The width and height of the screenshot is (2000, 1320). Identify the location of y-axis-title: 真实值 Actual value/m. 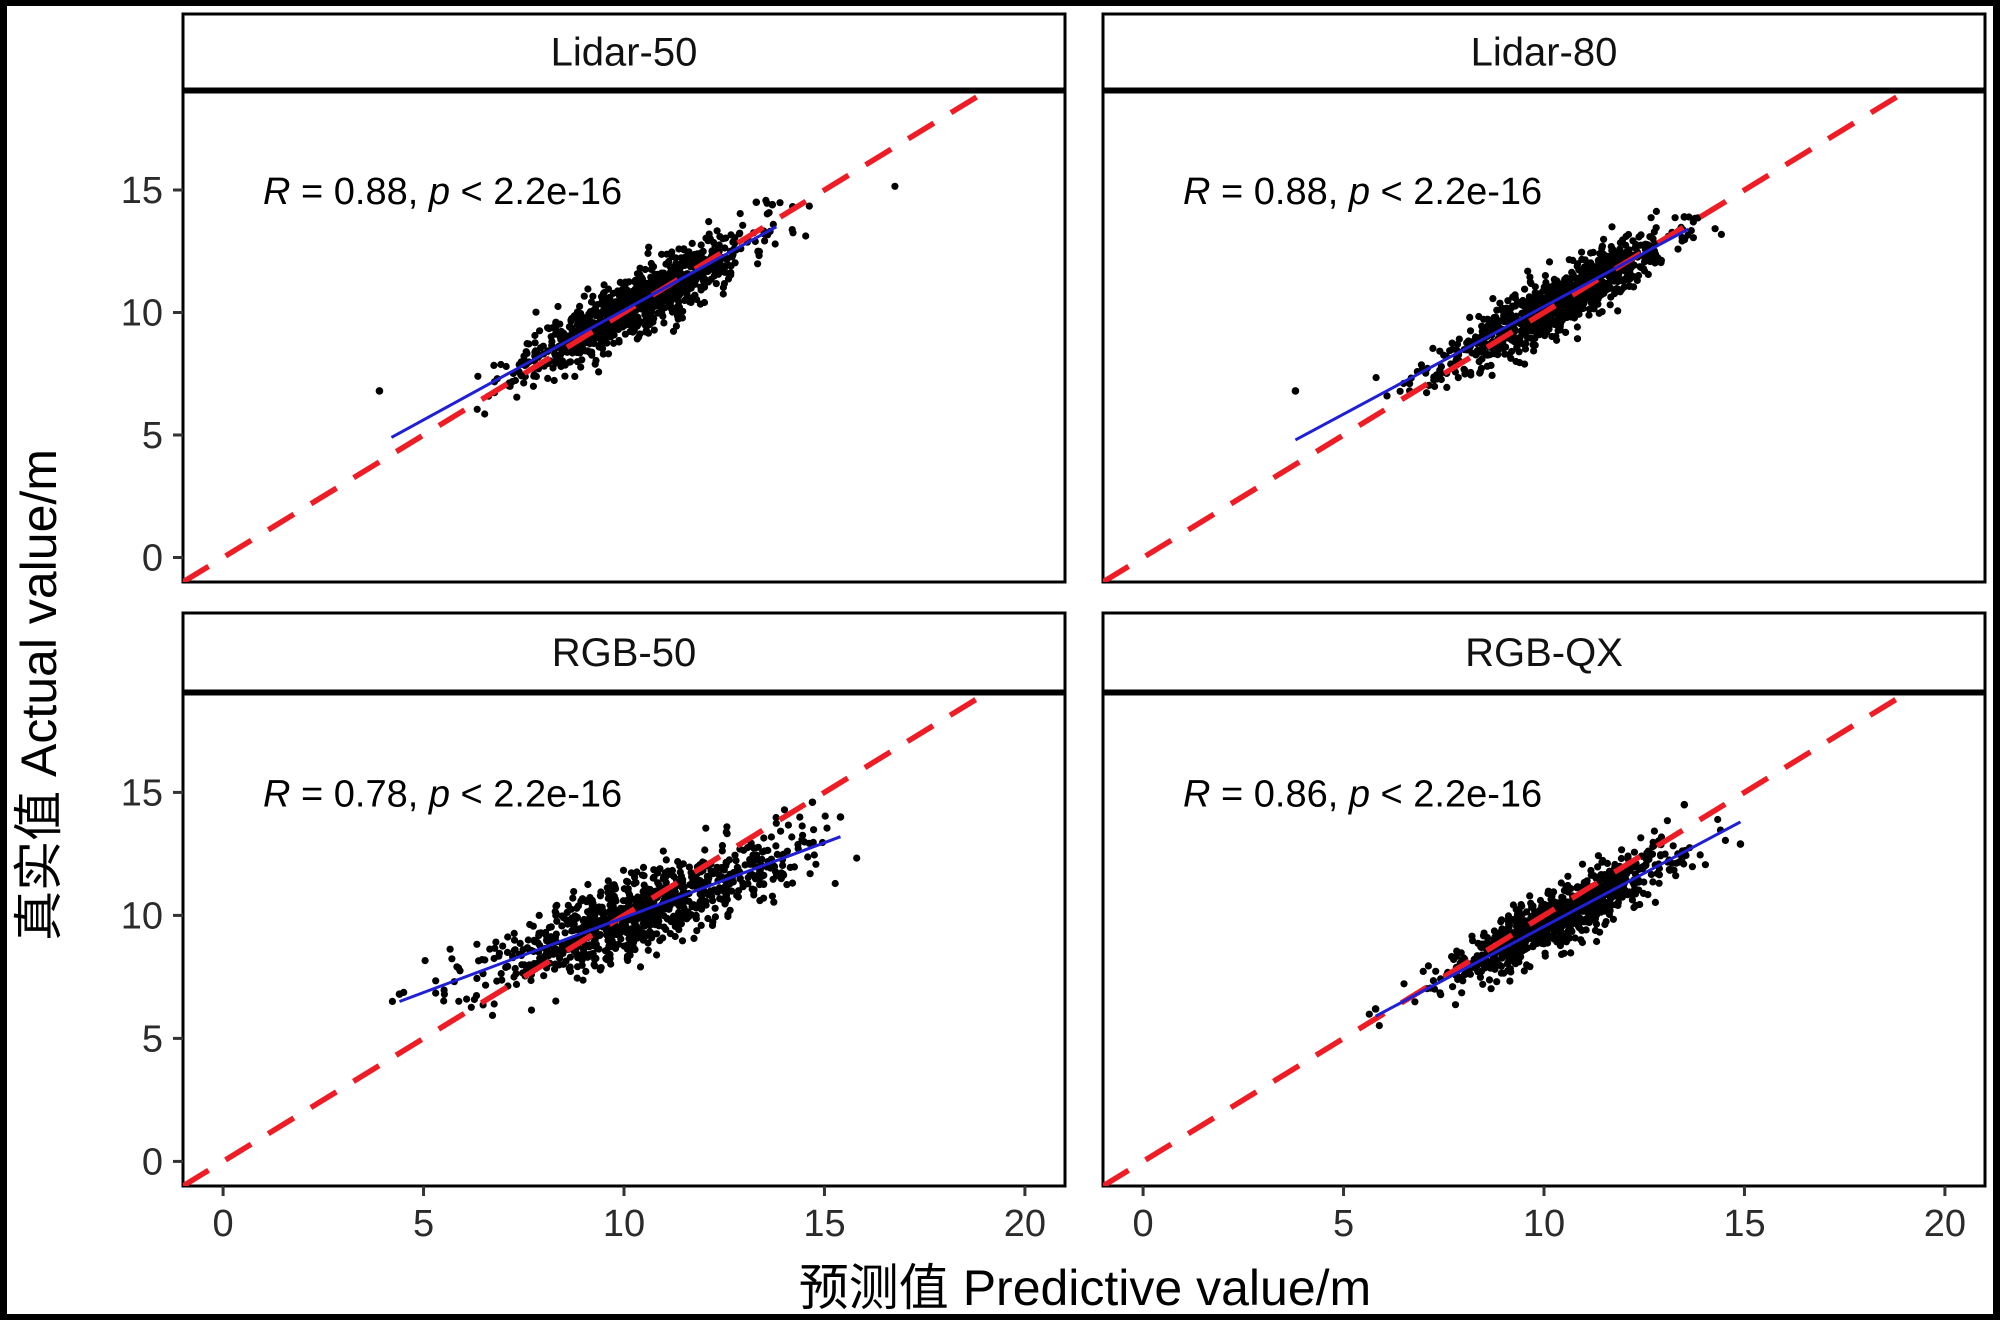
(39, 695).